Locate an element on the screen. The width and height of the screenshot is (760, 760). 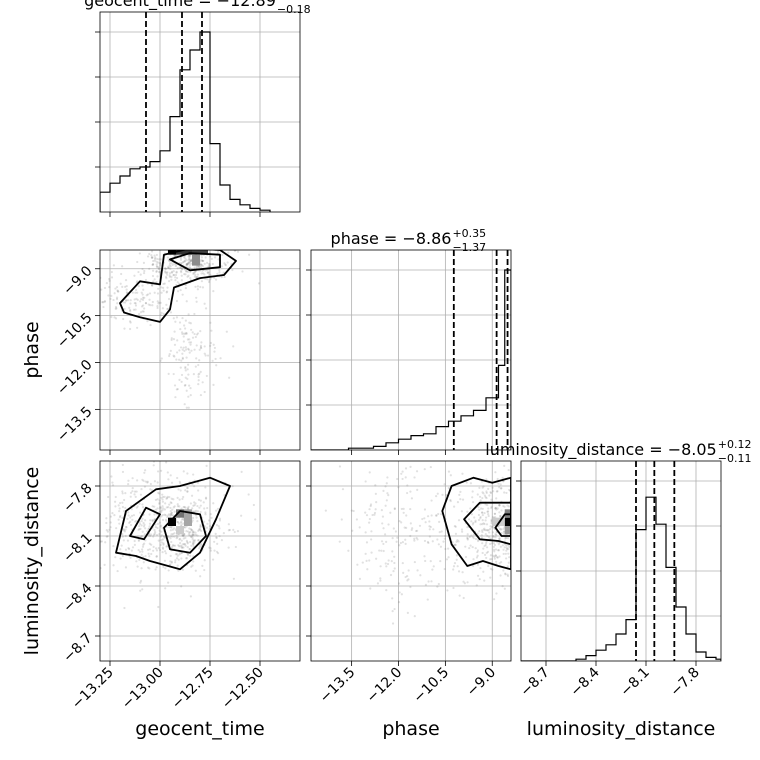
y-tick-label: −13.5 is located at coordinates (75, 425).